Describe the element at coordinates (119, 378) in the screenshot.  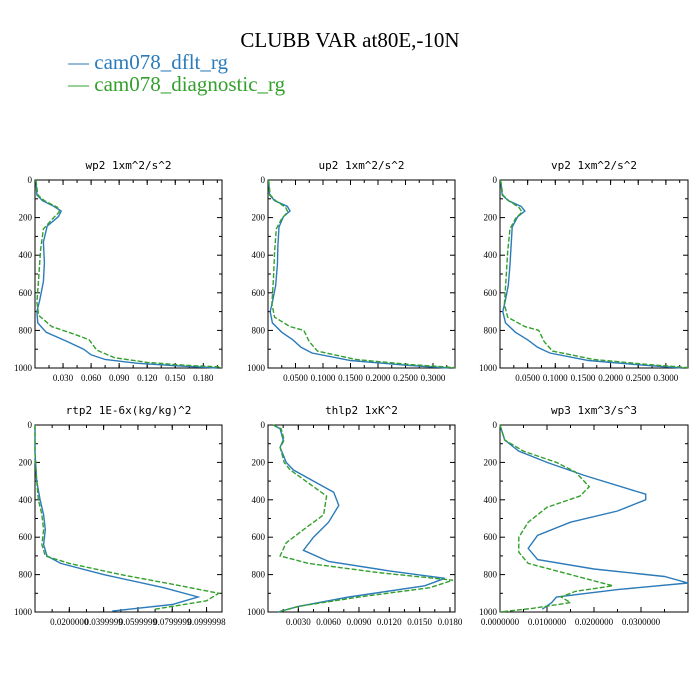
I see `x-tick-label: 0.090` at that location.